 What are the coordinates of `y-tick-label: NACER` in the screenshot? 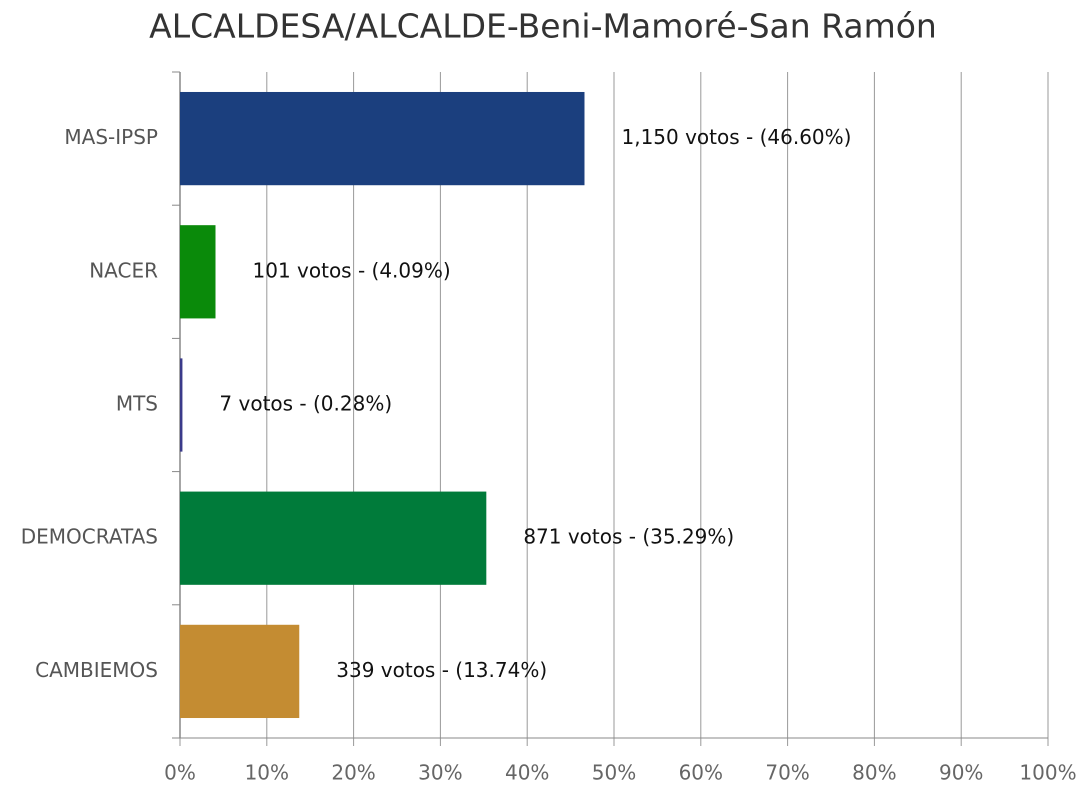 It's located at (123, 270).